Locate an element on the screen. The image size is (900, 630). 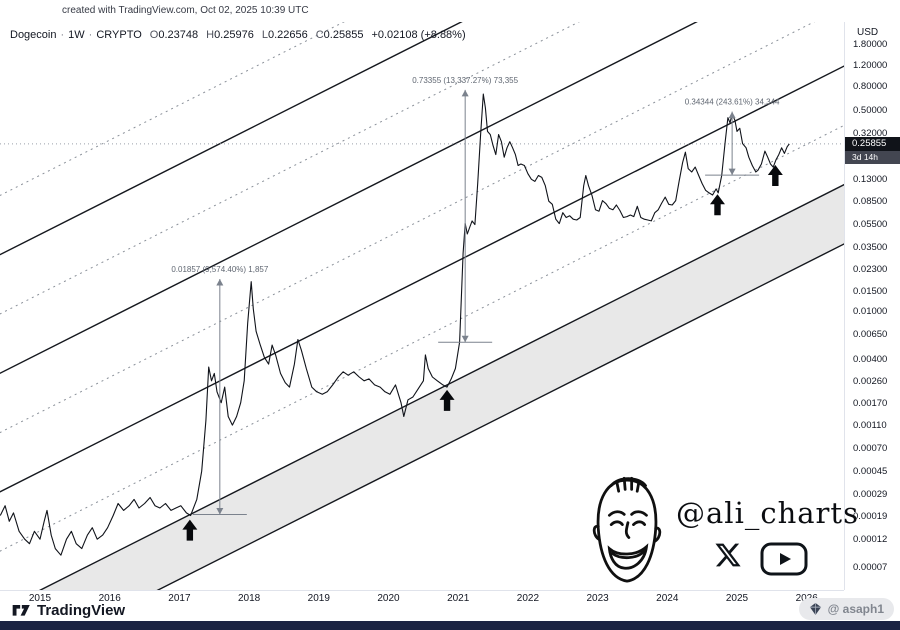
year-tick-label: 2015 is located at coordinates (40, 598).